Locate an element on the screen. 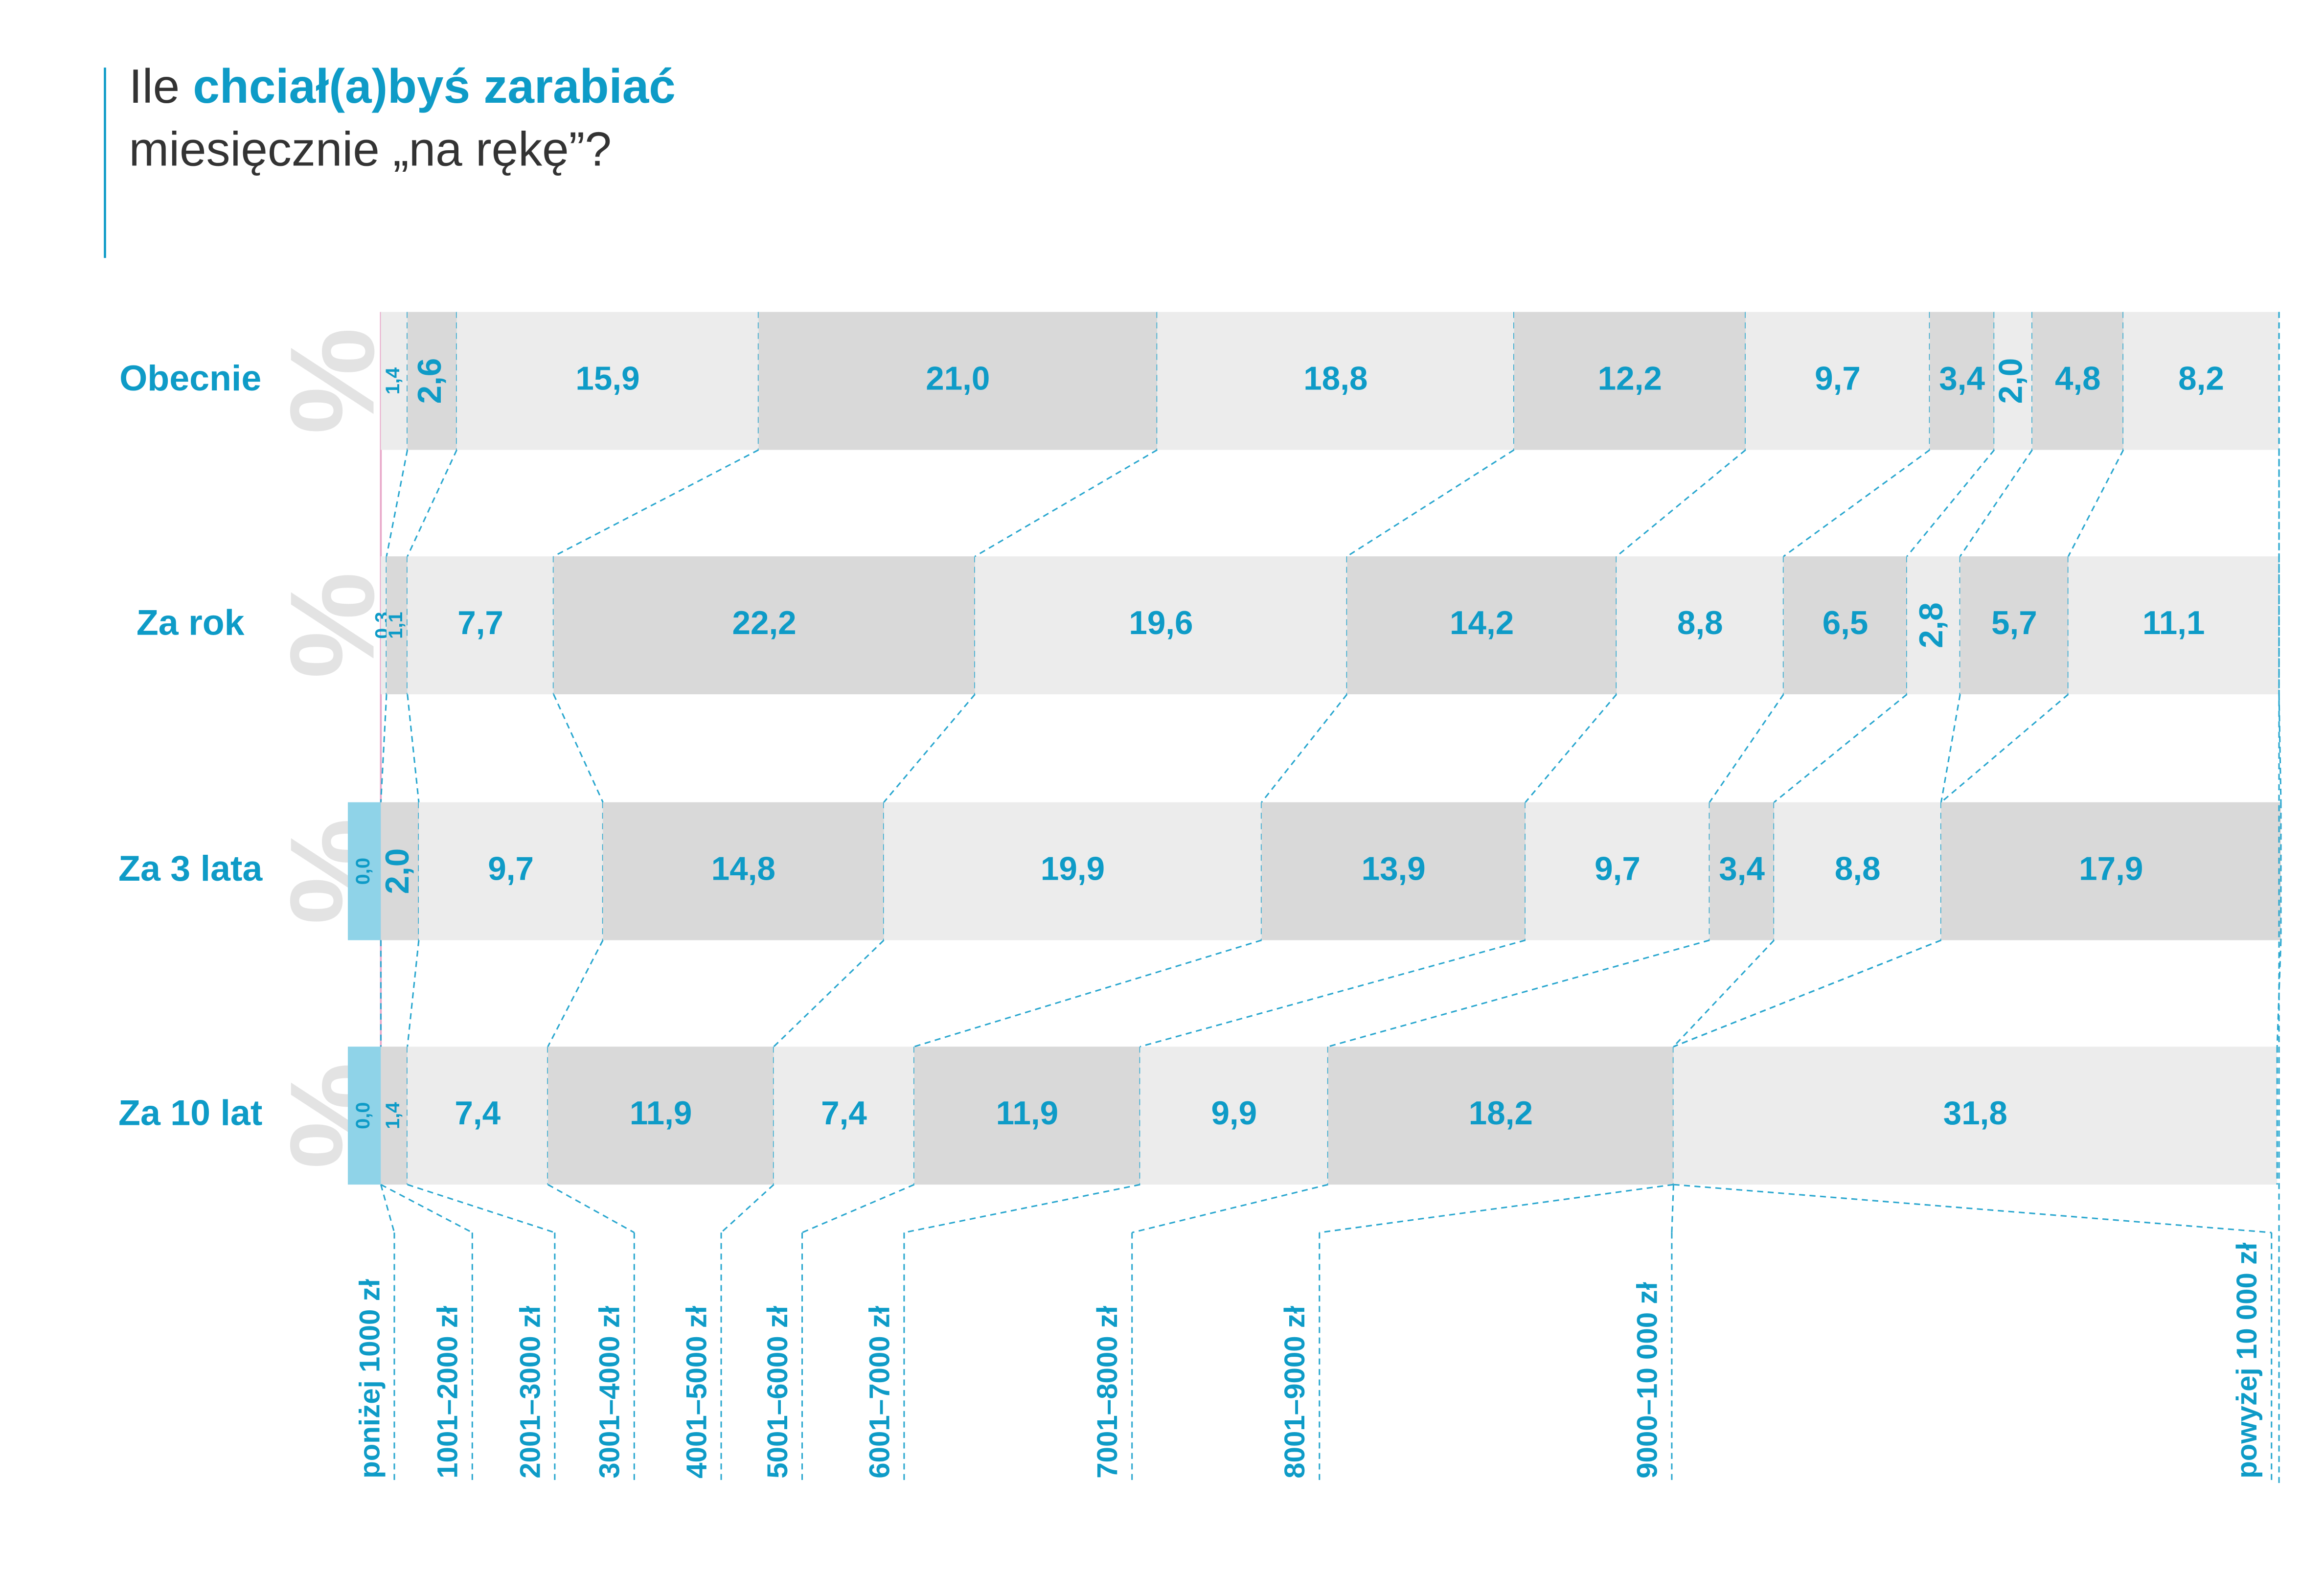 The width and height of the screenshot is (2324, 1573). value-label: 4,8 is located at coordinates (2078, 378).